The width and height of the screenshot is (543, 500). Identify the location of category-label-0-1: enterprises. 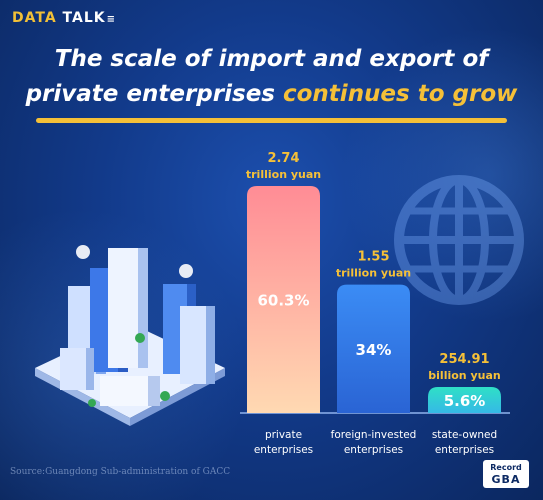
(283, 450).